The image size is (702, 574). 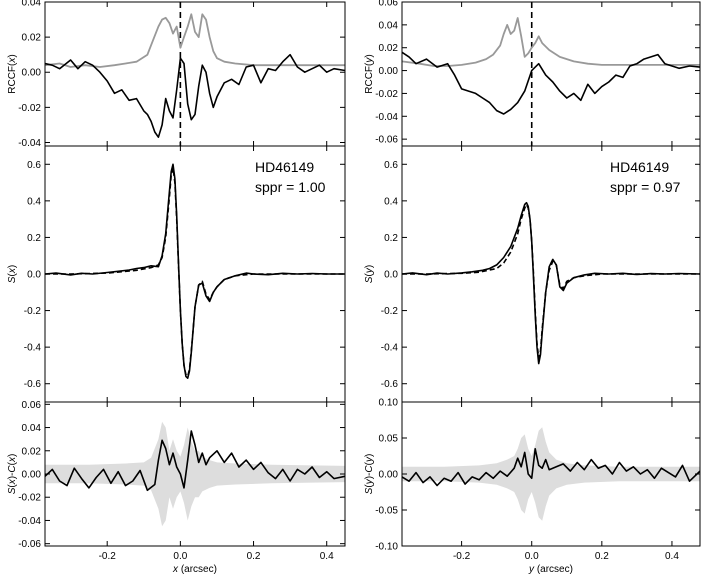 I want to click on y-axis-label: S(y), so click(x=369, y=274).